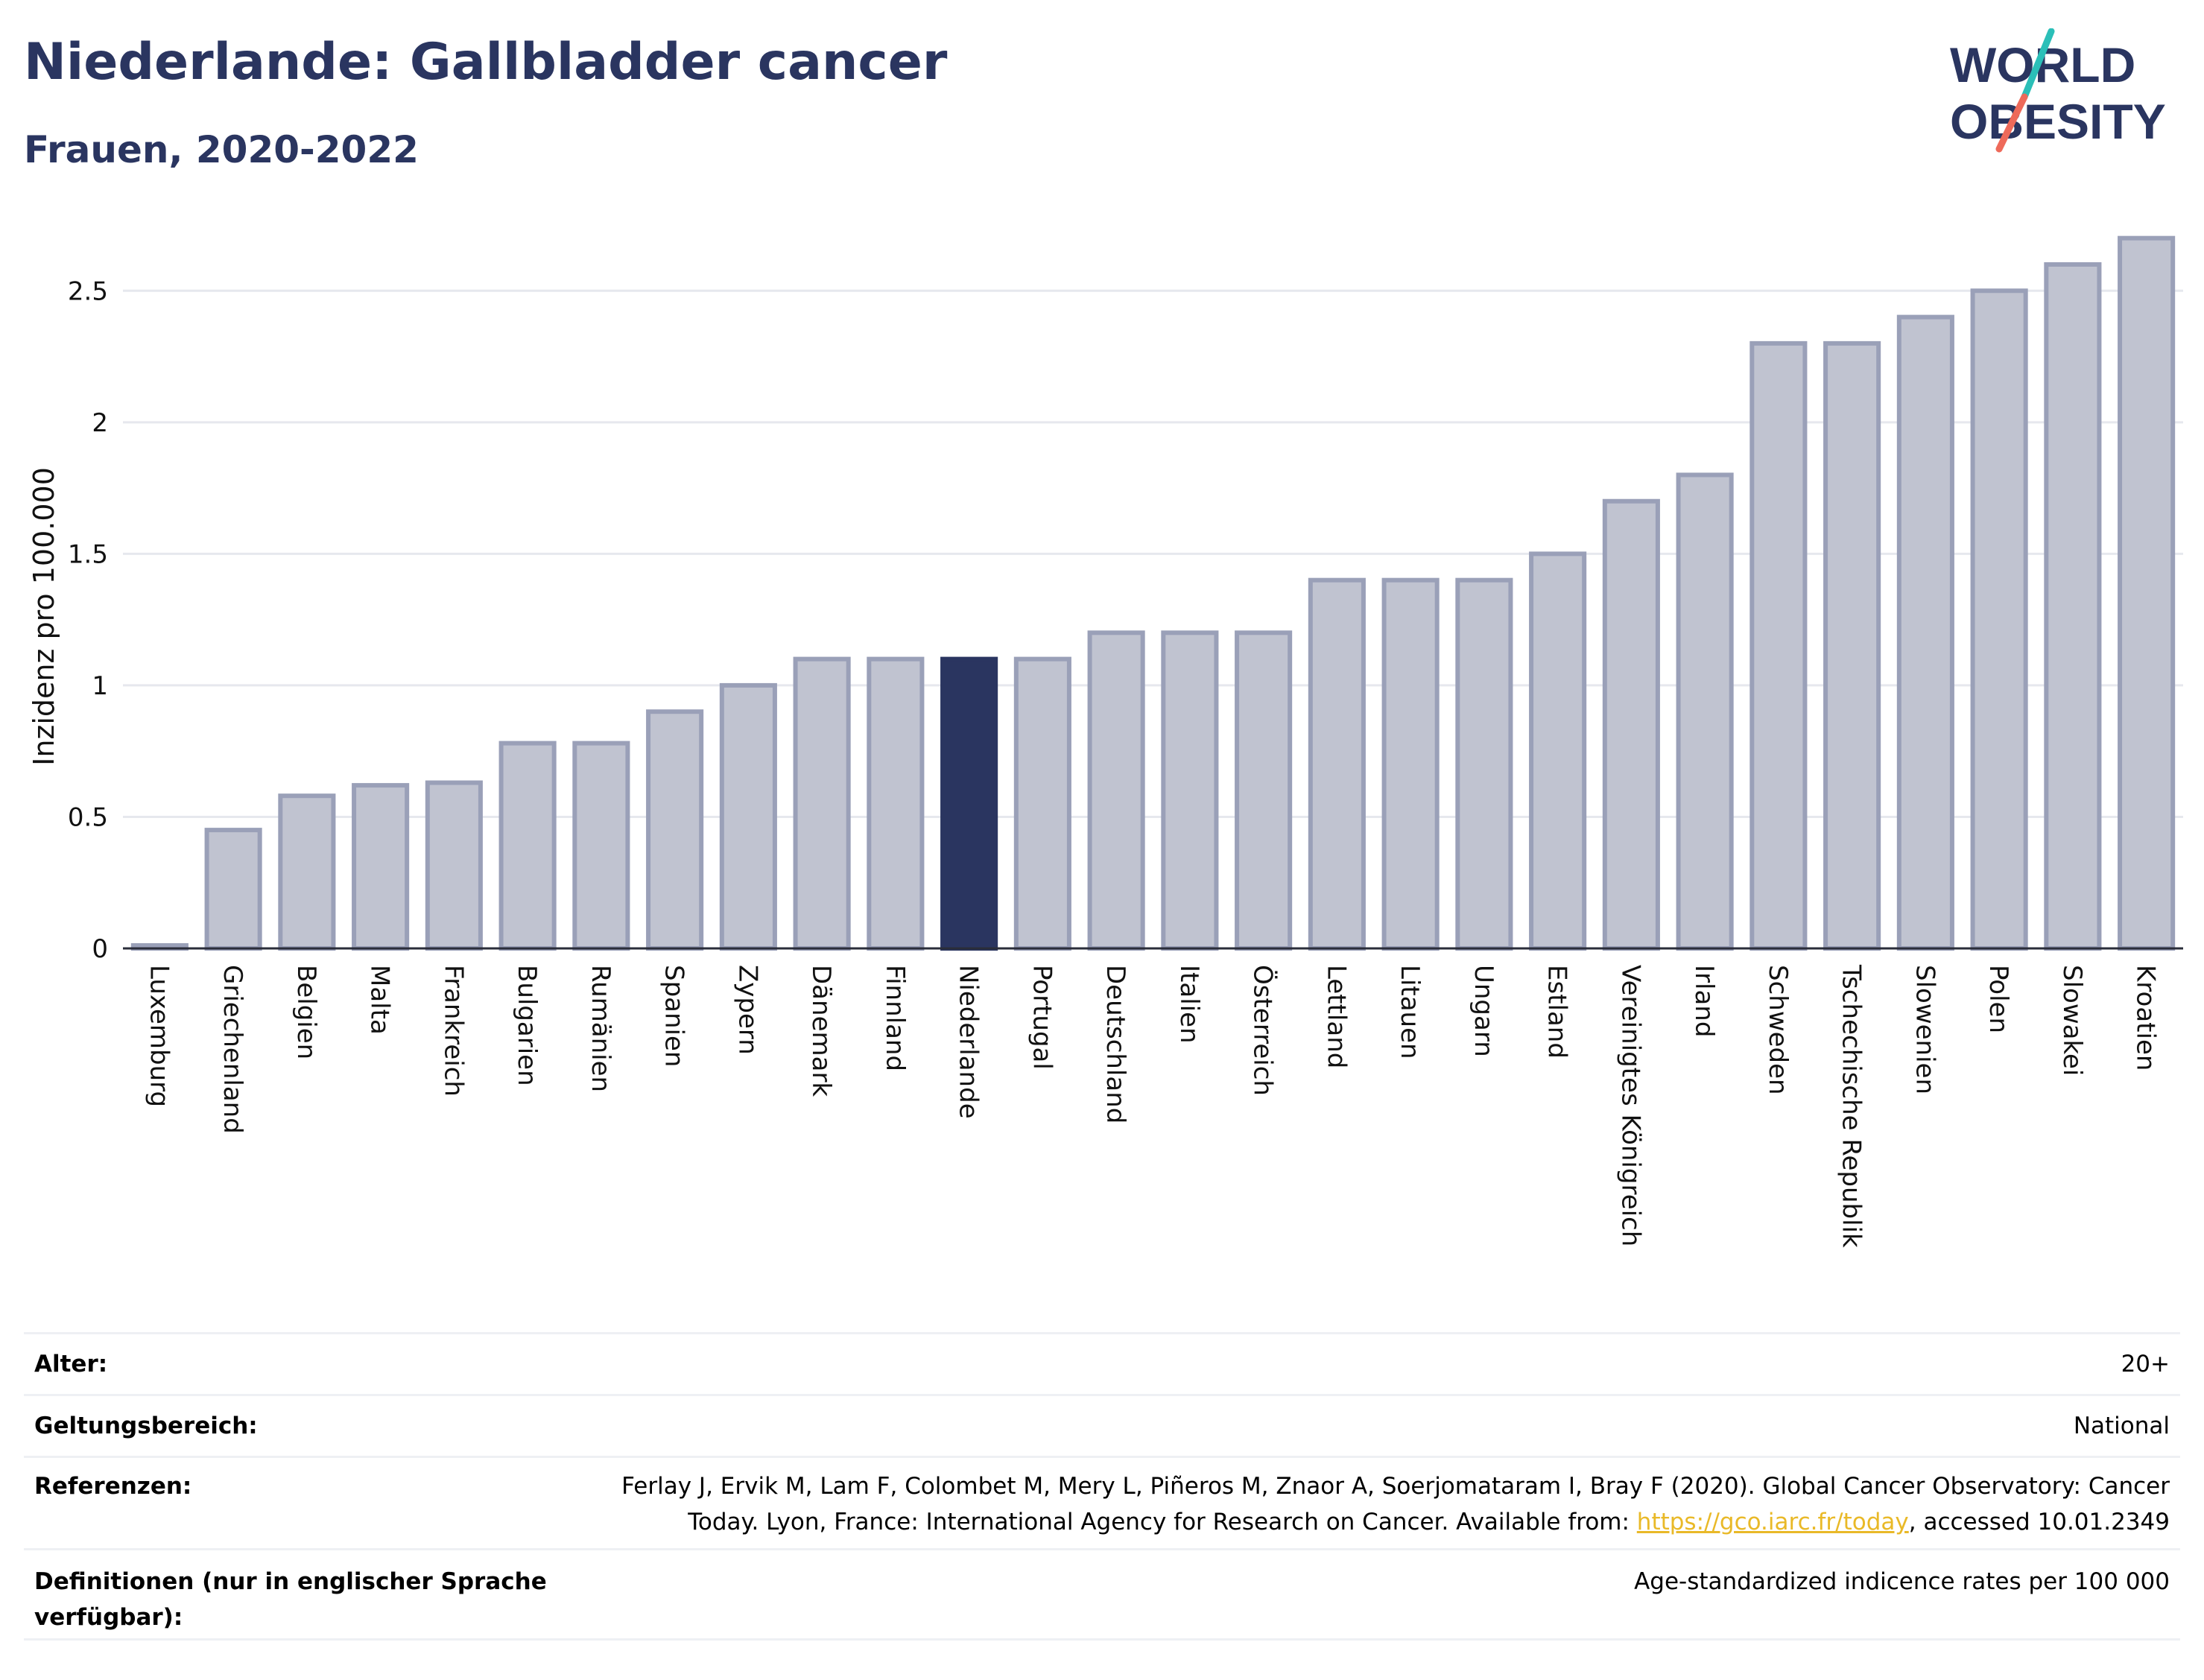 The image size is (2204, 1680). Describe the element at coordinates (1557, 1012) in the screenshot. I see `x-tick-label: Estland` at that location.